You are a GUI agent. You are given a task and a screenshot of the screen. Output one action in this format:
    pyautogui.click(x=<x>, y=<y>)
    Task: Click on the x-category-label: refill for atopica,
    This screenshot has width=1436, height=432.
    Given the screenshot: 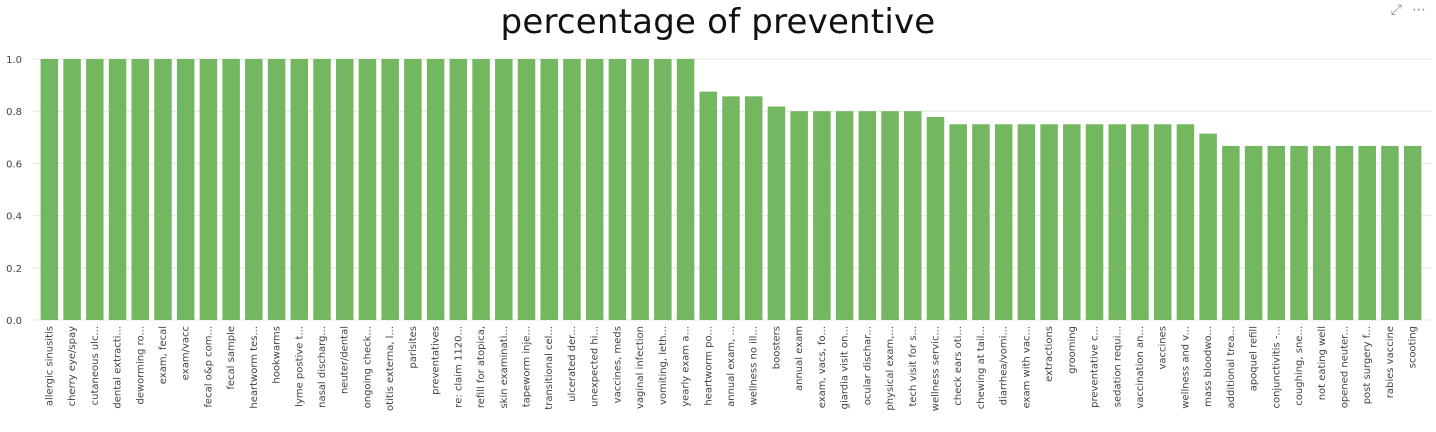 What is the action you would take?
    pyautogui.click(x=481, y=367)
    